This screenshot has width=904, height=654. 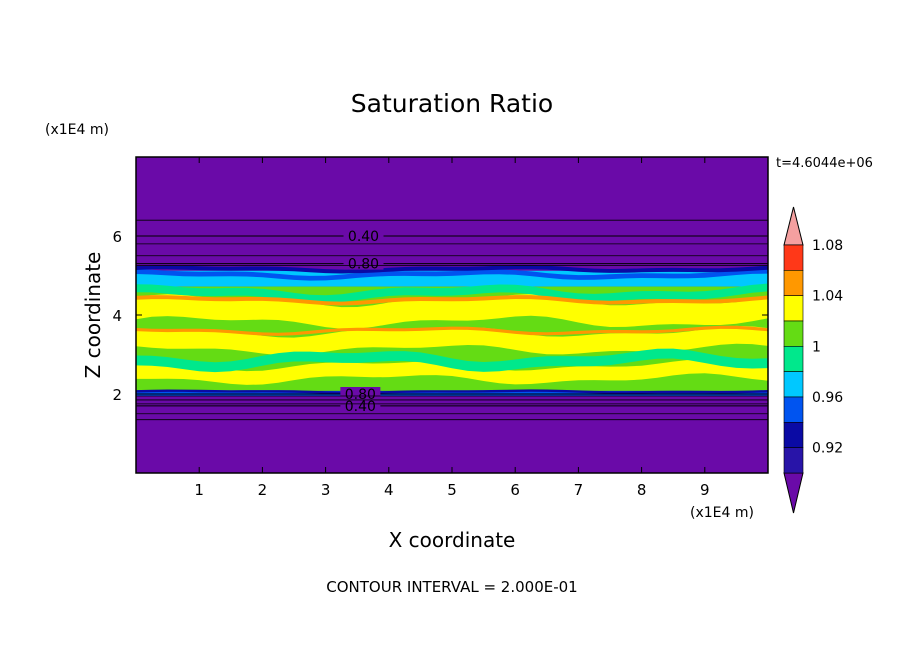 What do you see at coordinates (515, 490) in the screenshot?
I see `x-tick-label-6: 6` at bounding box center [515, 490].